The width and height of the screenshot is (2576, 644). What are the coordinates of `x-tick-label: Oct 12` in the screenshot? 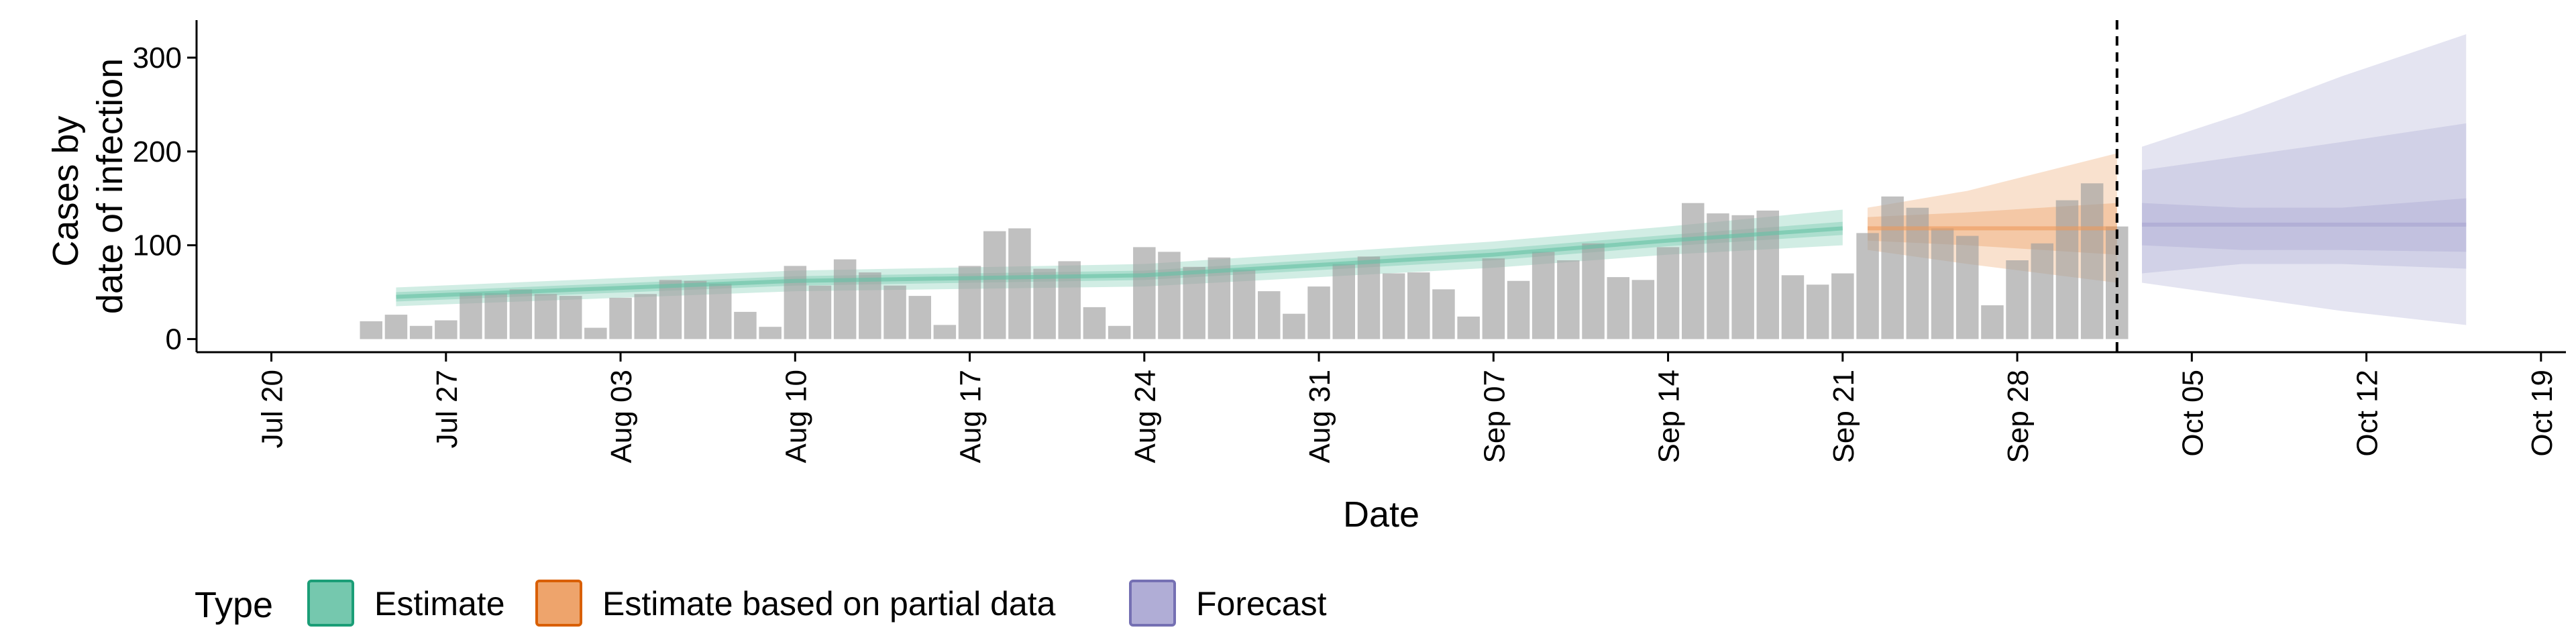 It's located at (2367, 413).